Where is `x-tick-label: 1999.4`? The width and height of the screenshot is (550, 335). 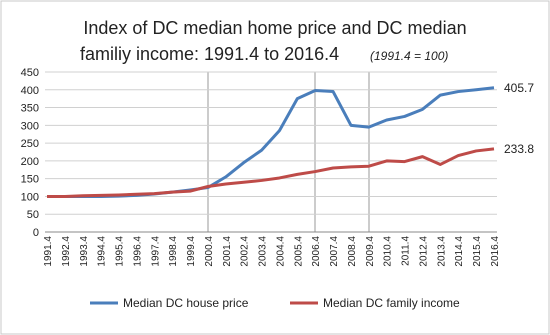
x-tick-label: 1999.4 is located at coordinates (191, 251).